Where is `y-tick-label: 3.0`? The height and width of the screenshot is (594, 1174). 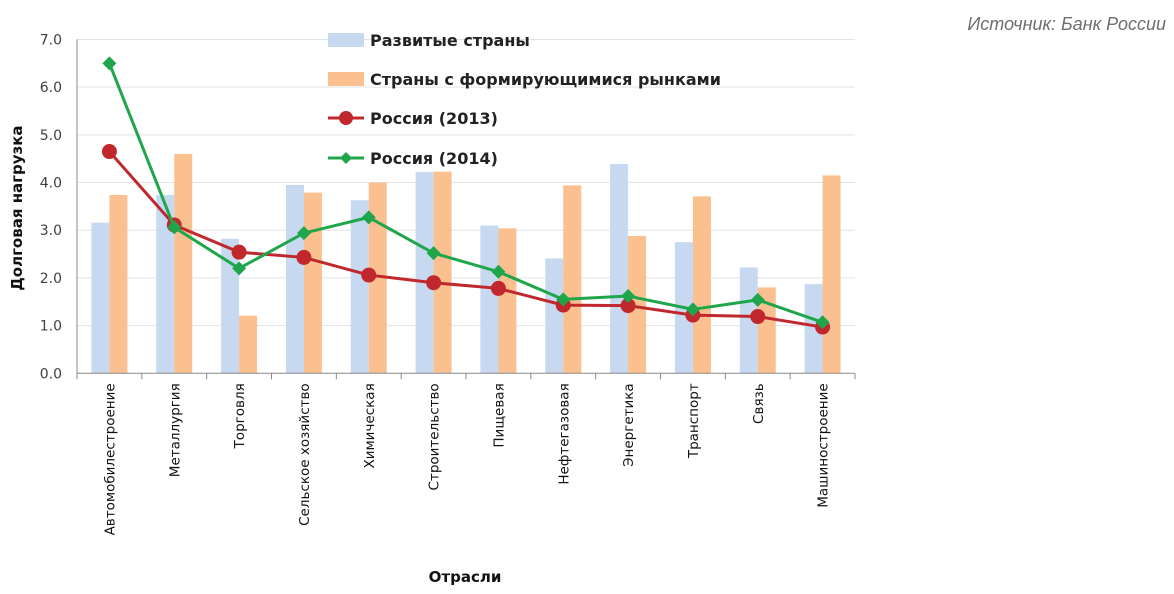
y-tick-label: 3.0 is located at coordinates (51, 231).